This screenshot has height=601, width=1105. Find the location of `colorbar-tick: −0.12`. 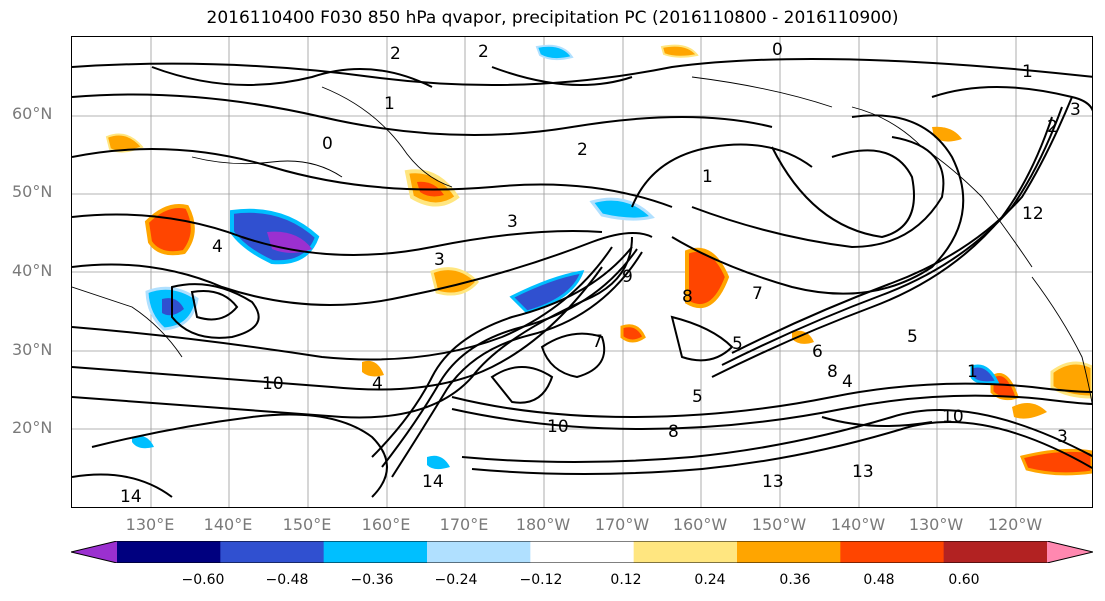

colorbar-tick: −0.12 is located at coordinates (541, 580).